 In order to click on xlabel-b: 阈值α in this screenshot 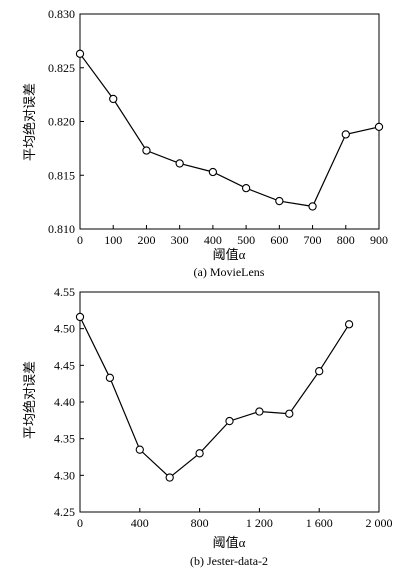, I will do `click(229, 542)`.